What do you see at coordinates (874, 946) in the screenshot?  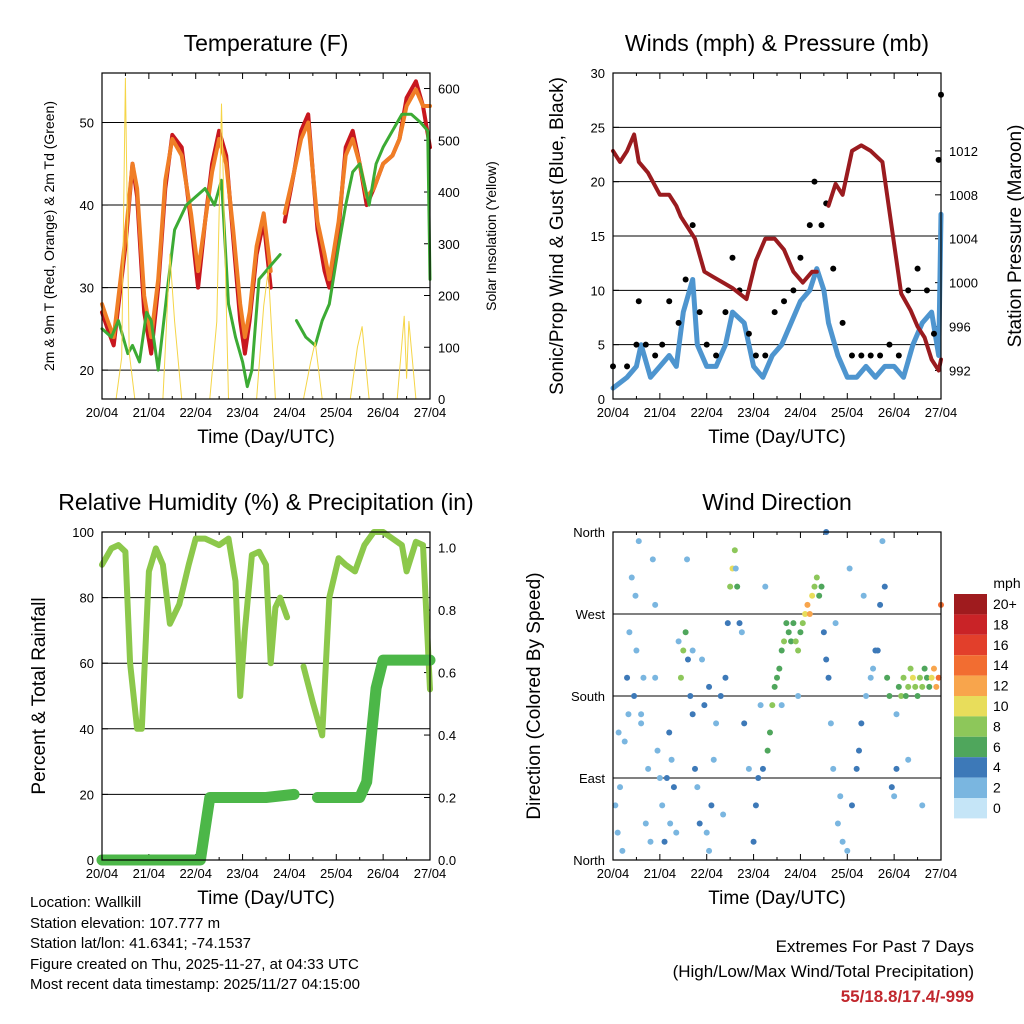 I see `extremes-title: Extremes For Past 7 Days` at bounding box center [874, 946].